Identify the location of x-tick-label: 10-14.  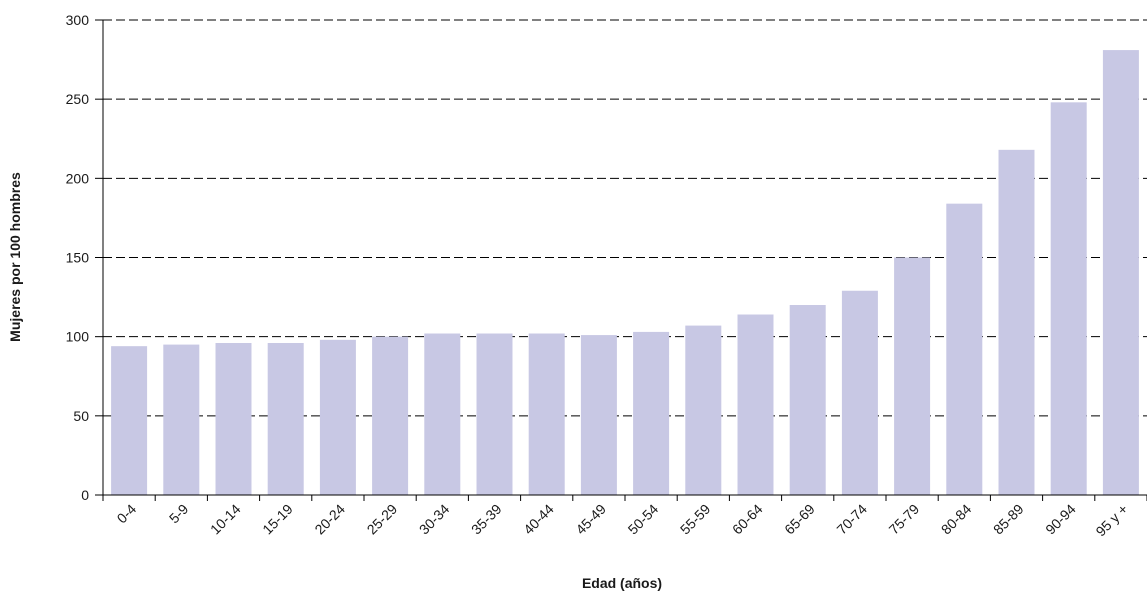
(225, 519).